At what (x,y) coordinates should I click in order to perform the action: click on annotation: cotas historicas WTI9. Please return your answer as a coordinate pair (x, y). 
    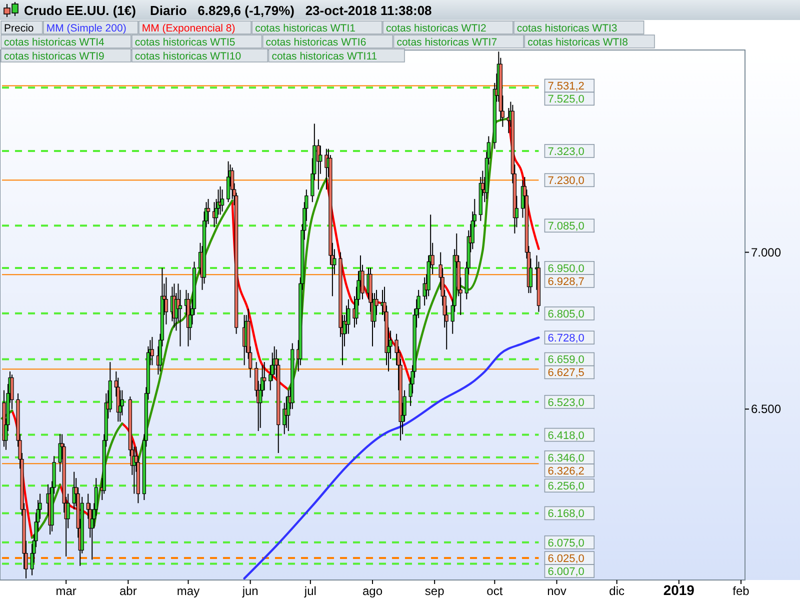
    Looking at the image, I should click on (54, 56).